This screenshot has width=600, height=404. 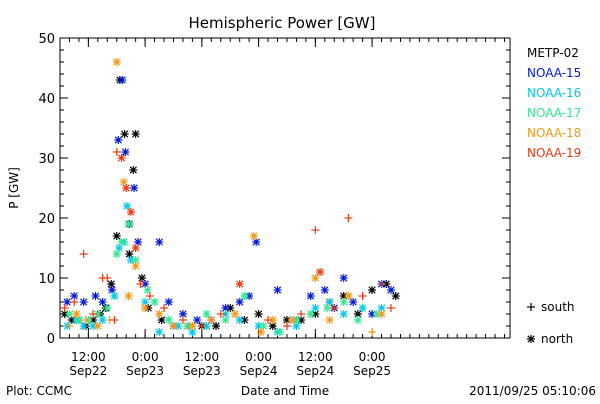 What do you see at coordinates (315, 357) in the screenshot?
I see `x-tick-label-time: 12:00` at bounding box center [315, 357].